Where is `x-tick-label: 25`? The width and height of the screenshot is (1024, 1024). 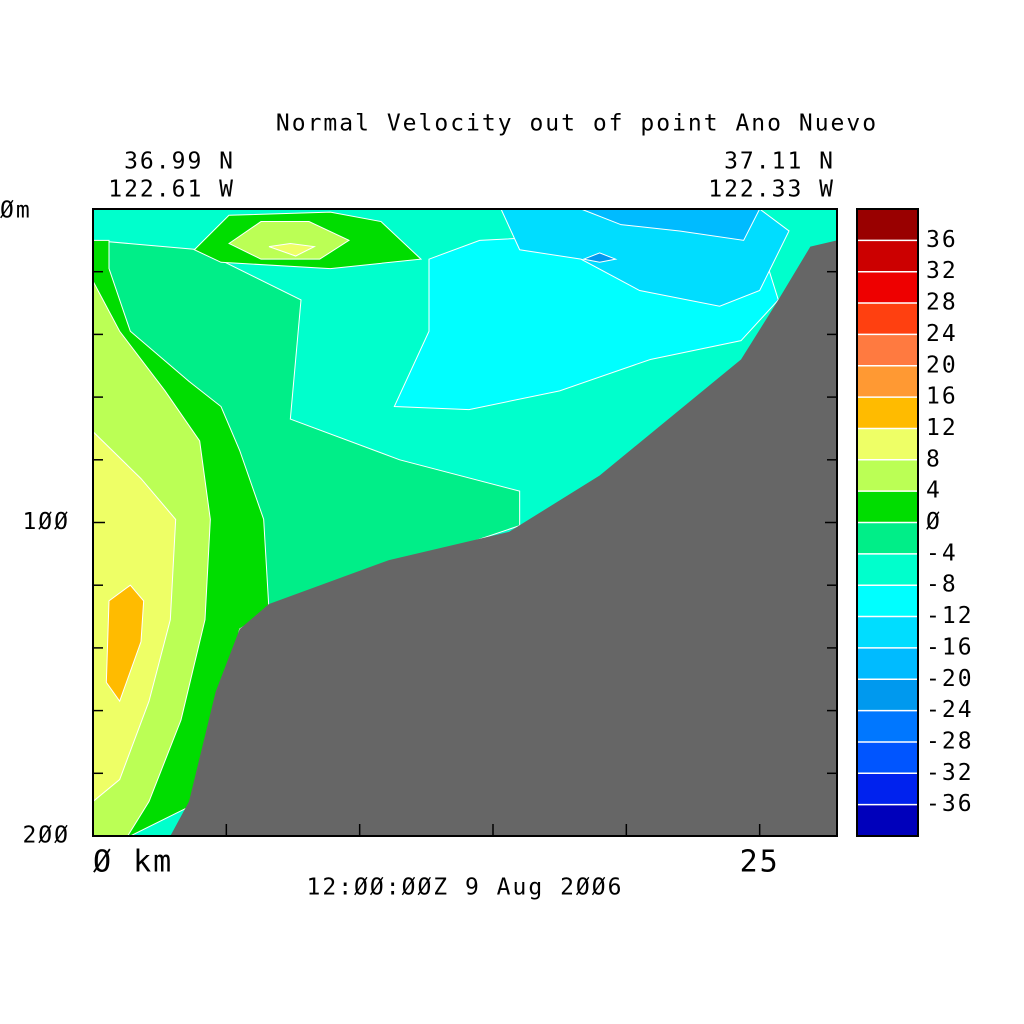
x-tick-label: 25 is located at coordinates (760, 862).